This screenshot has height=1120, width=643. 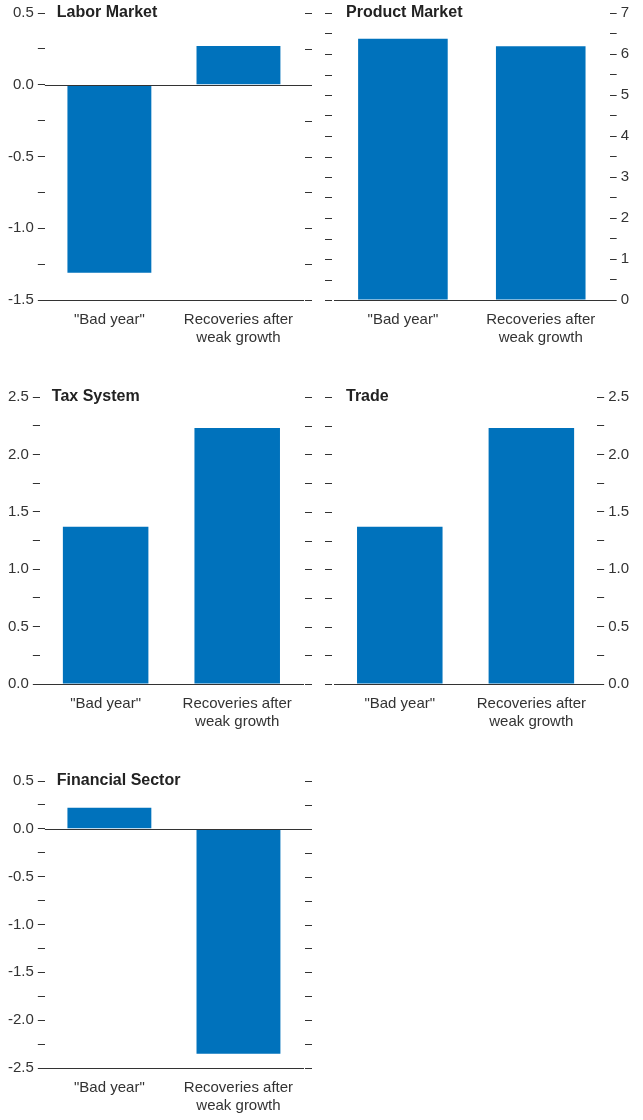 I want to click on y2-tick-label: 1.0, so click(x=619, y=568).